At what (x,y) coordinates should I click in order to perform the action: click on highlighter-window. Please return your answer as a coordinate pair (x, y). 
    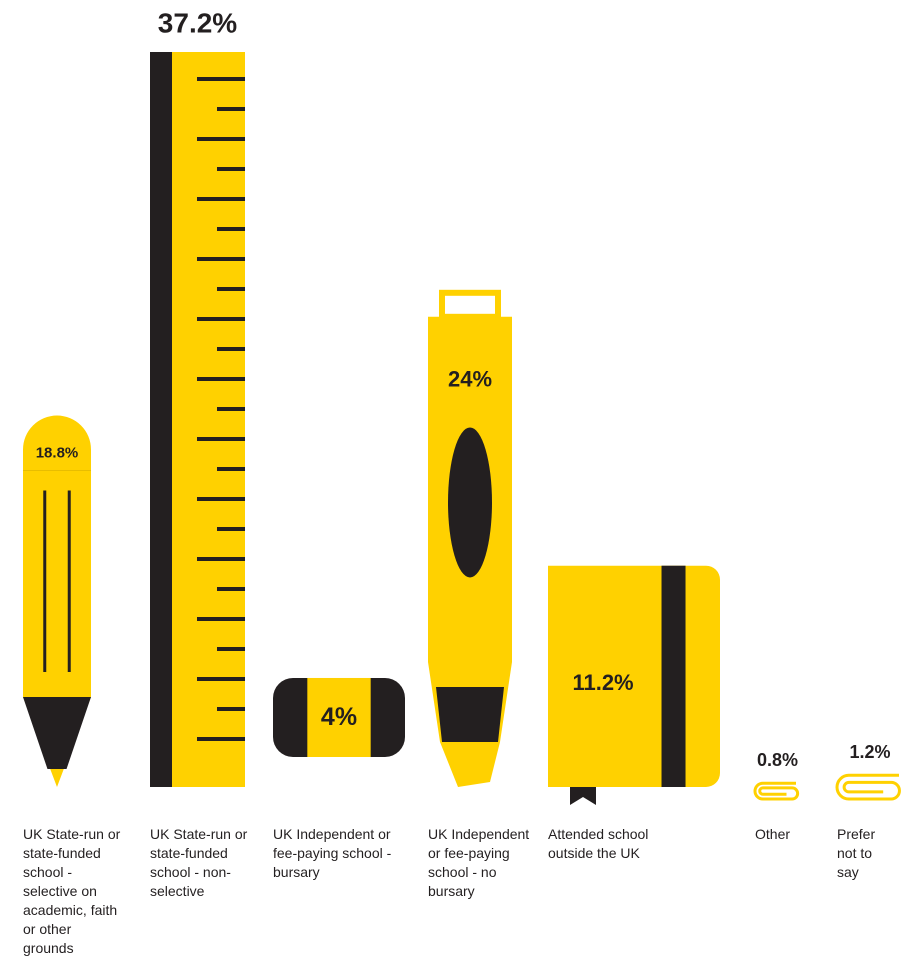
    Looking at the image, I should click on (470, 502).